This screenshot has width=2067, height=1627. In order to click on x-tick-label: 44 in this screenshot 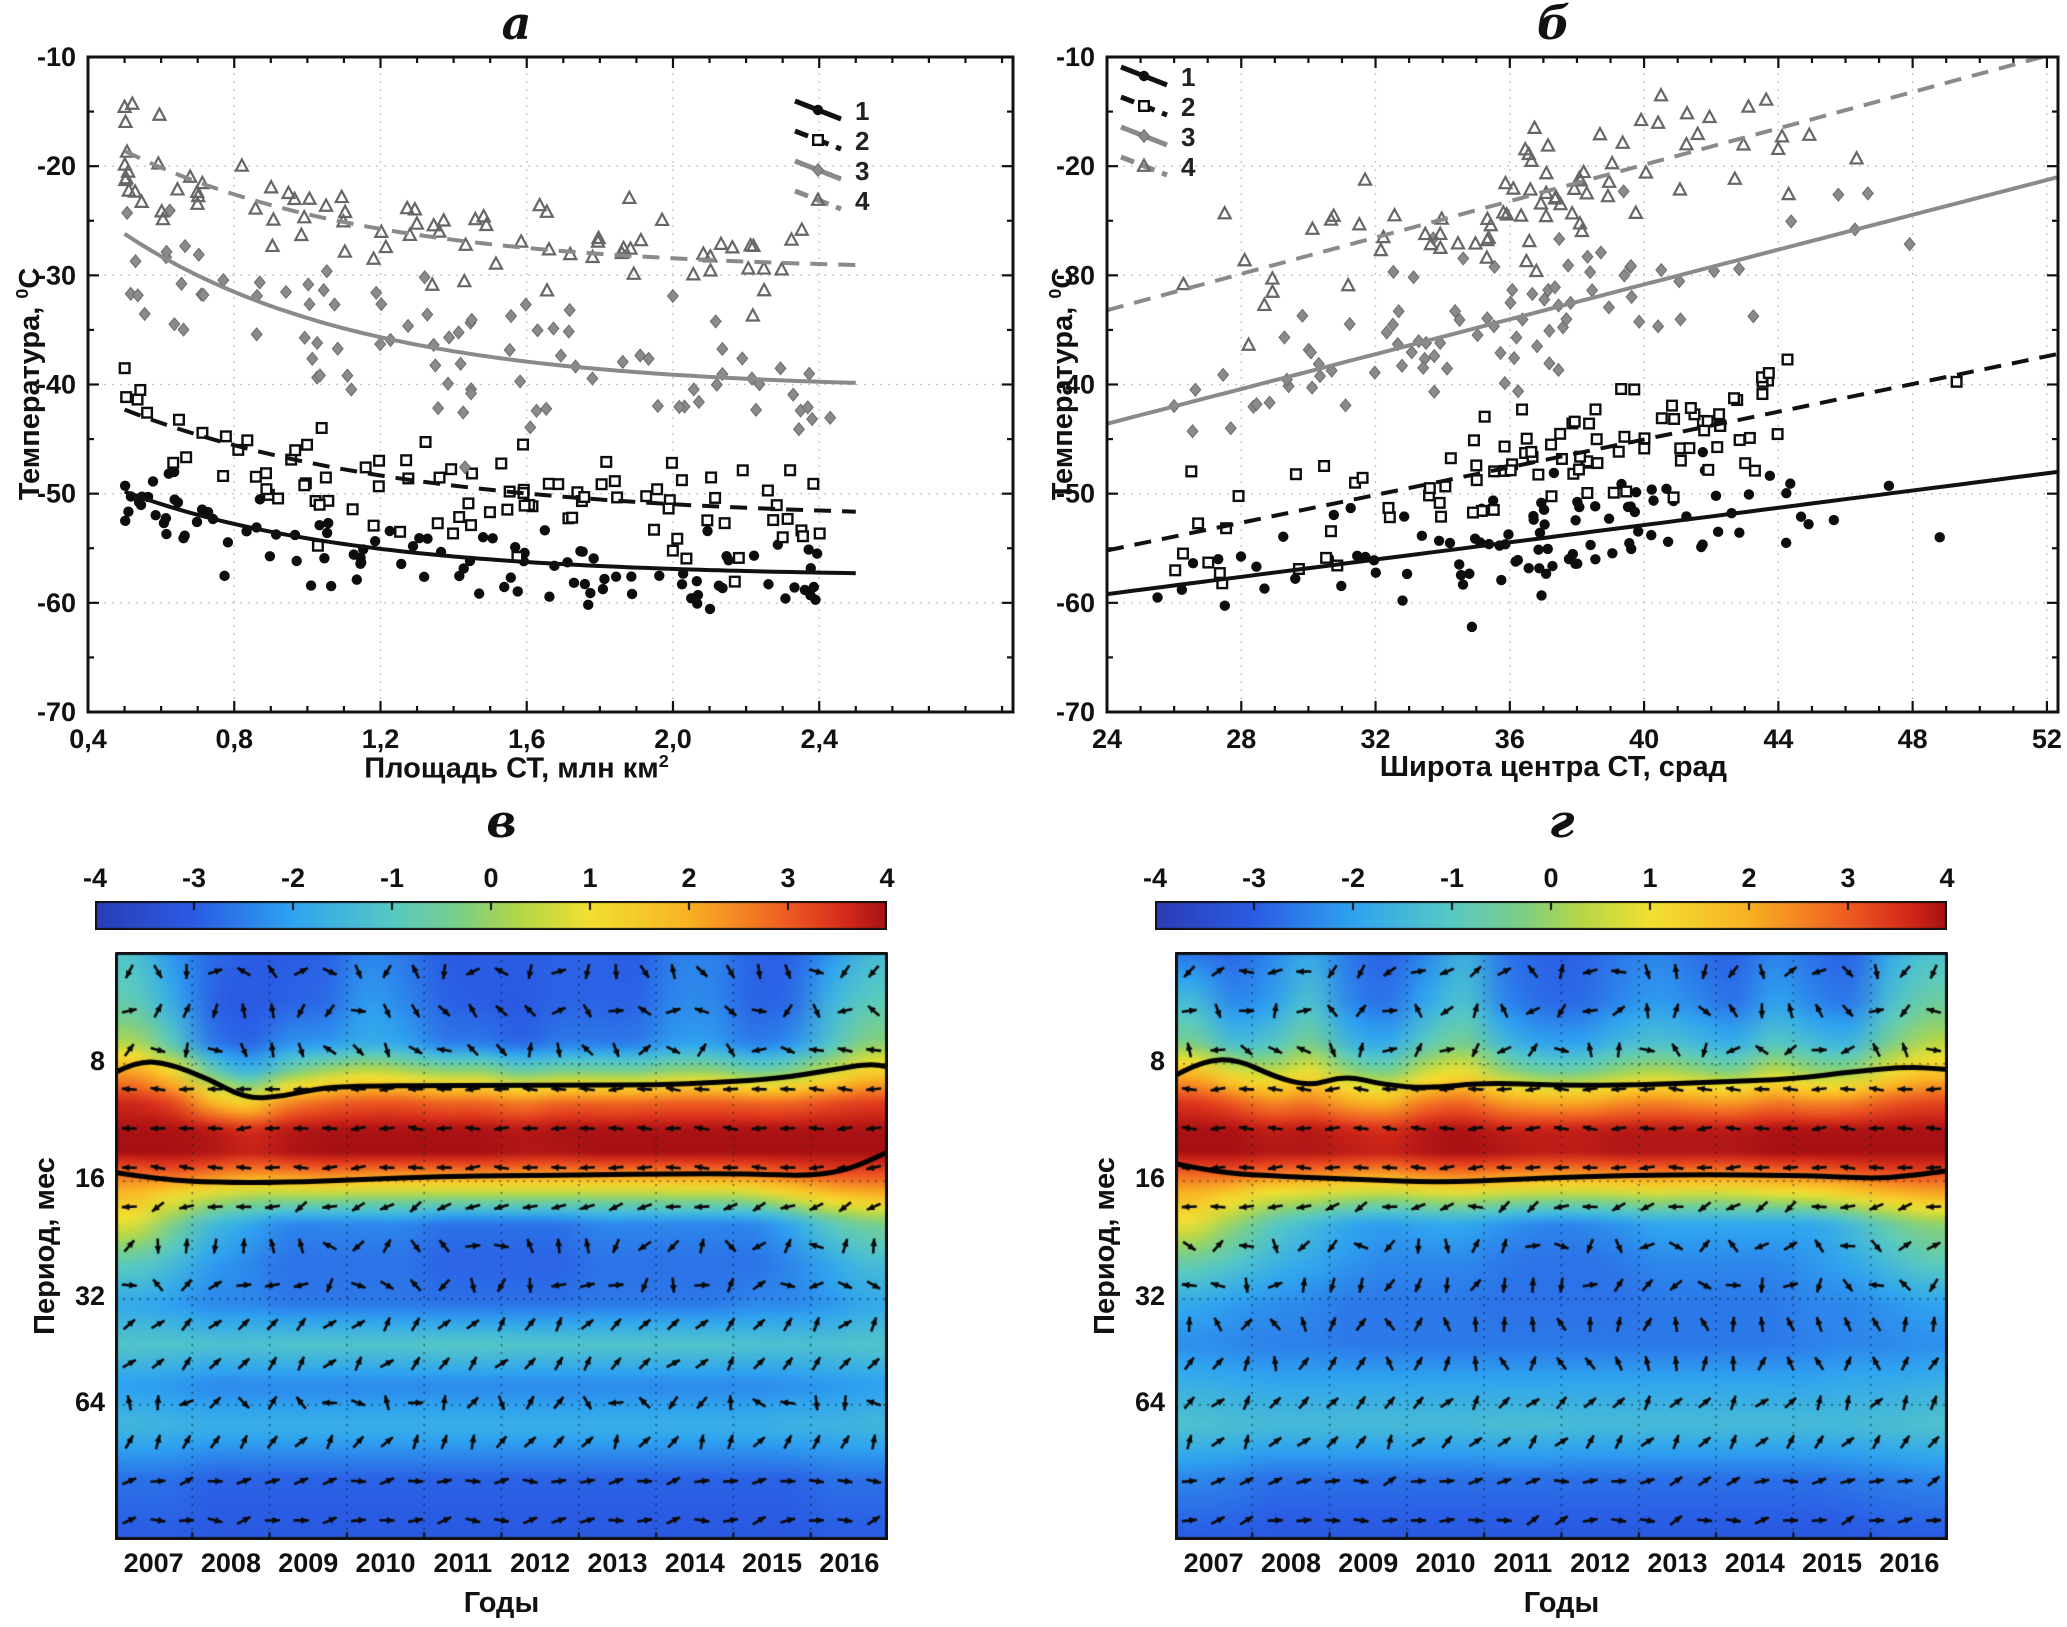, I will do `click(1778, 739)`.